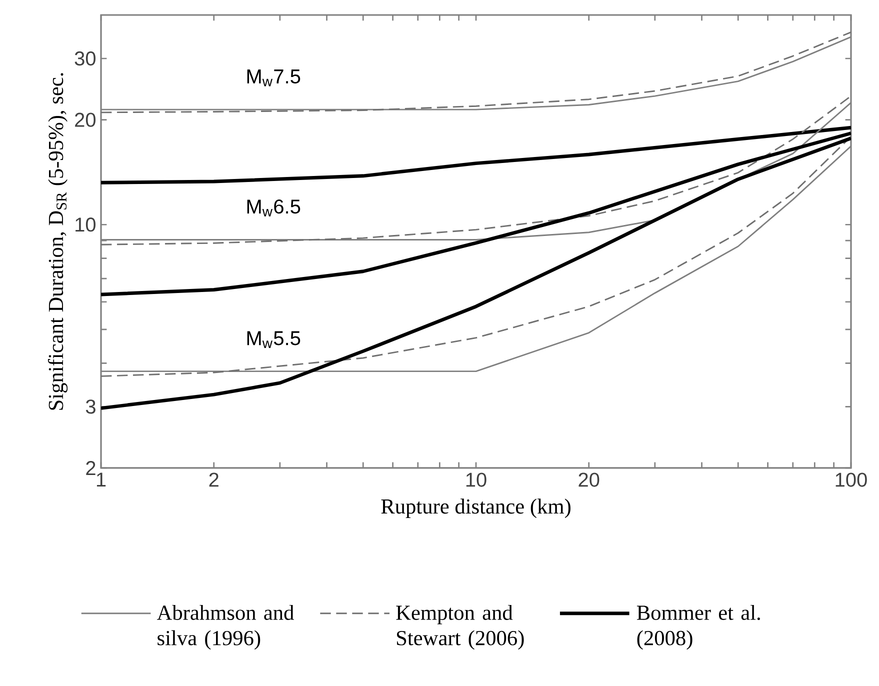 Image resolution: width=879 pixels, height=686 pixels. What do you see at coordinates (851, 479) in the screenshot?
I see `x-tick-label: 100` at bounding box center [851, 479].